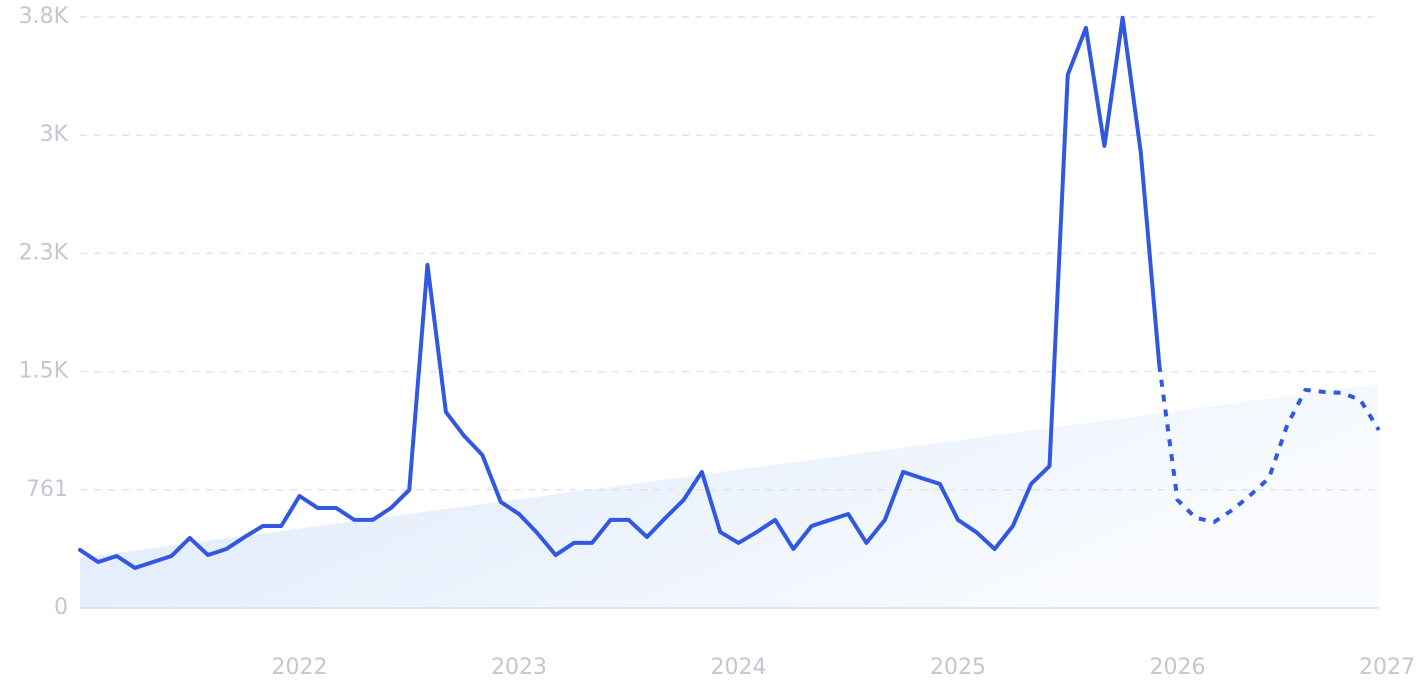 The height and width of the screenshot is (700, 1419). Describe the element at coordinates (44, 252) in the screenshot. I see `y-tick-label: 2.3K` at that location.